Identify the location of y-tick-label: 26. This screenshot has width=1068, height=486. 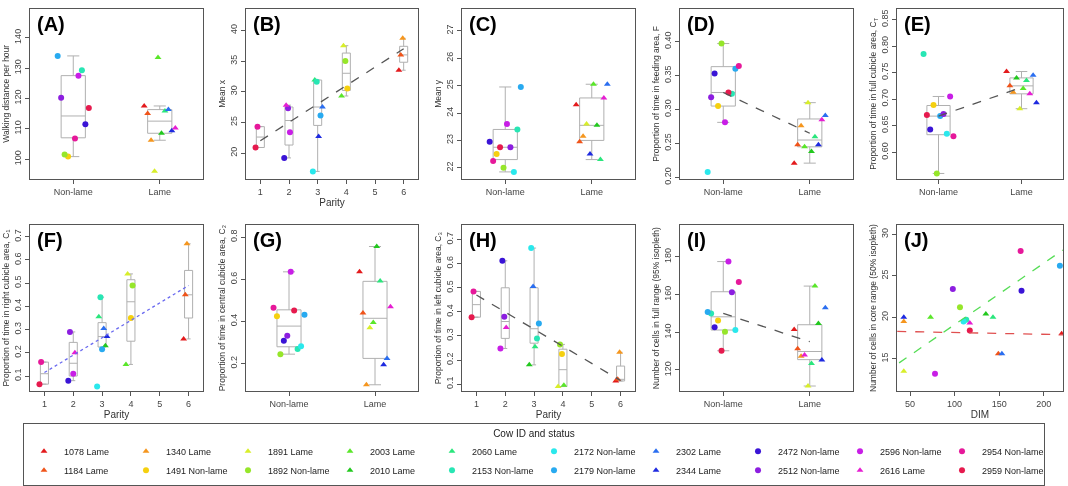
(450, 56).